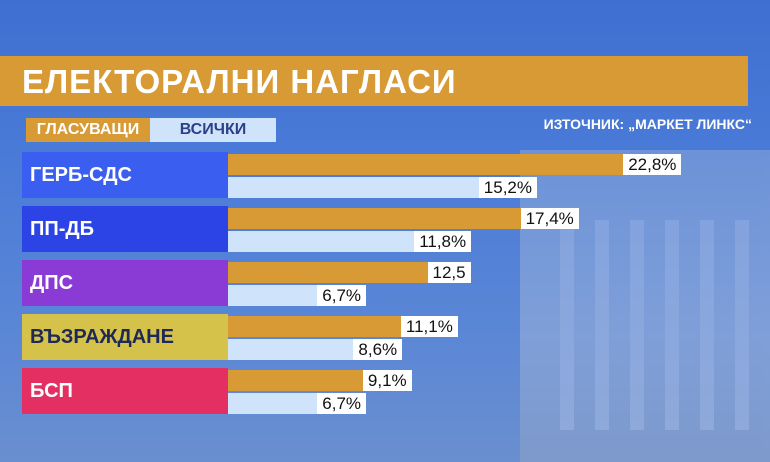 Image resolution: width=770 pixels, height=462 pixels. I want to click on data-label: 22,8%, so click(652, 164).